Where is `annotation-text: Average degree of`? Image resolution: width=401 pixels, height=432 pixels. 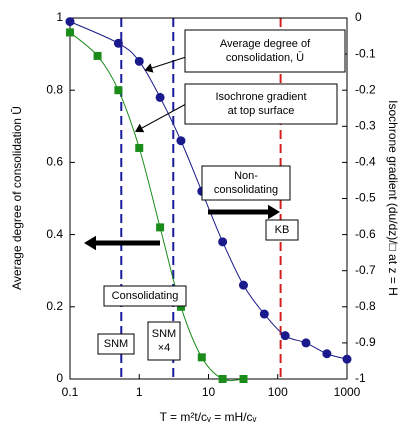 annotation-text: Average degree of is located at coordinates (265, 44).